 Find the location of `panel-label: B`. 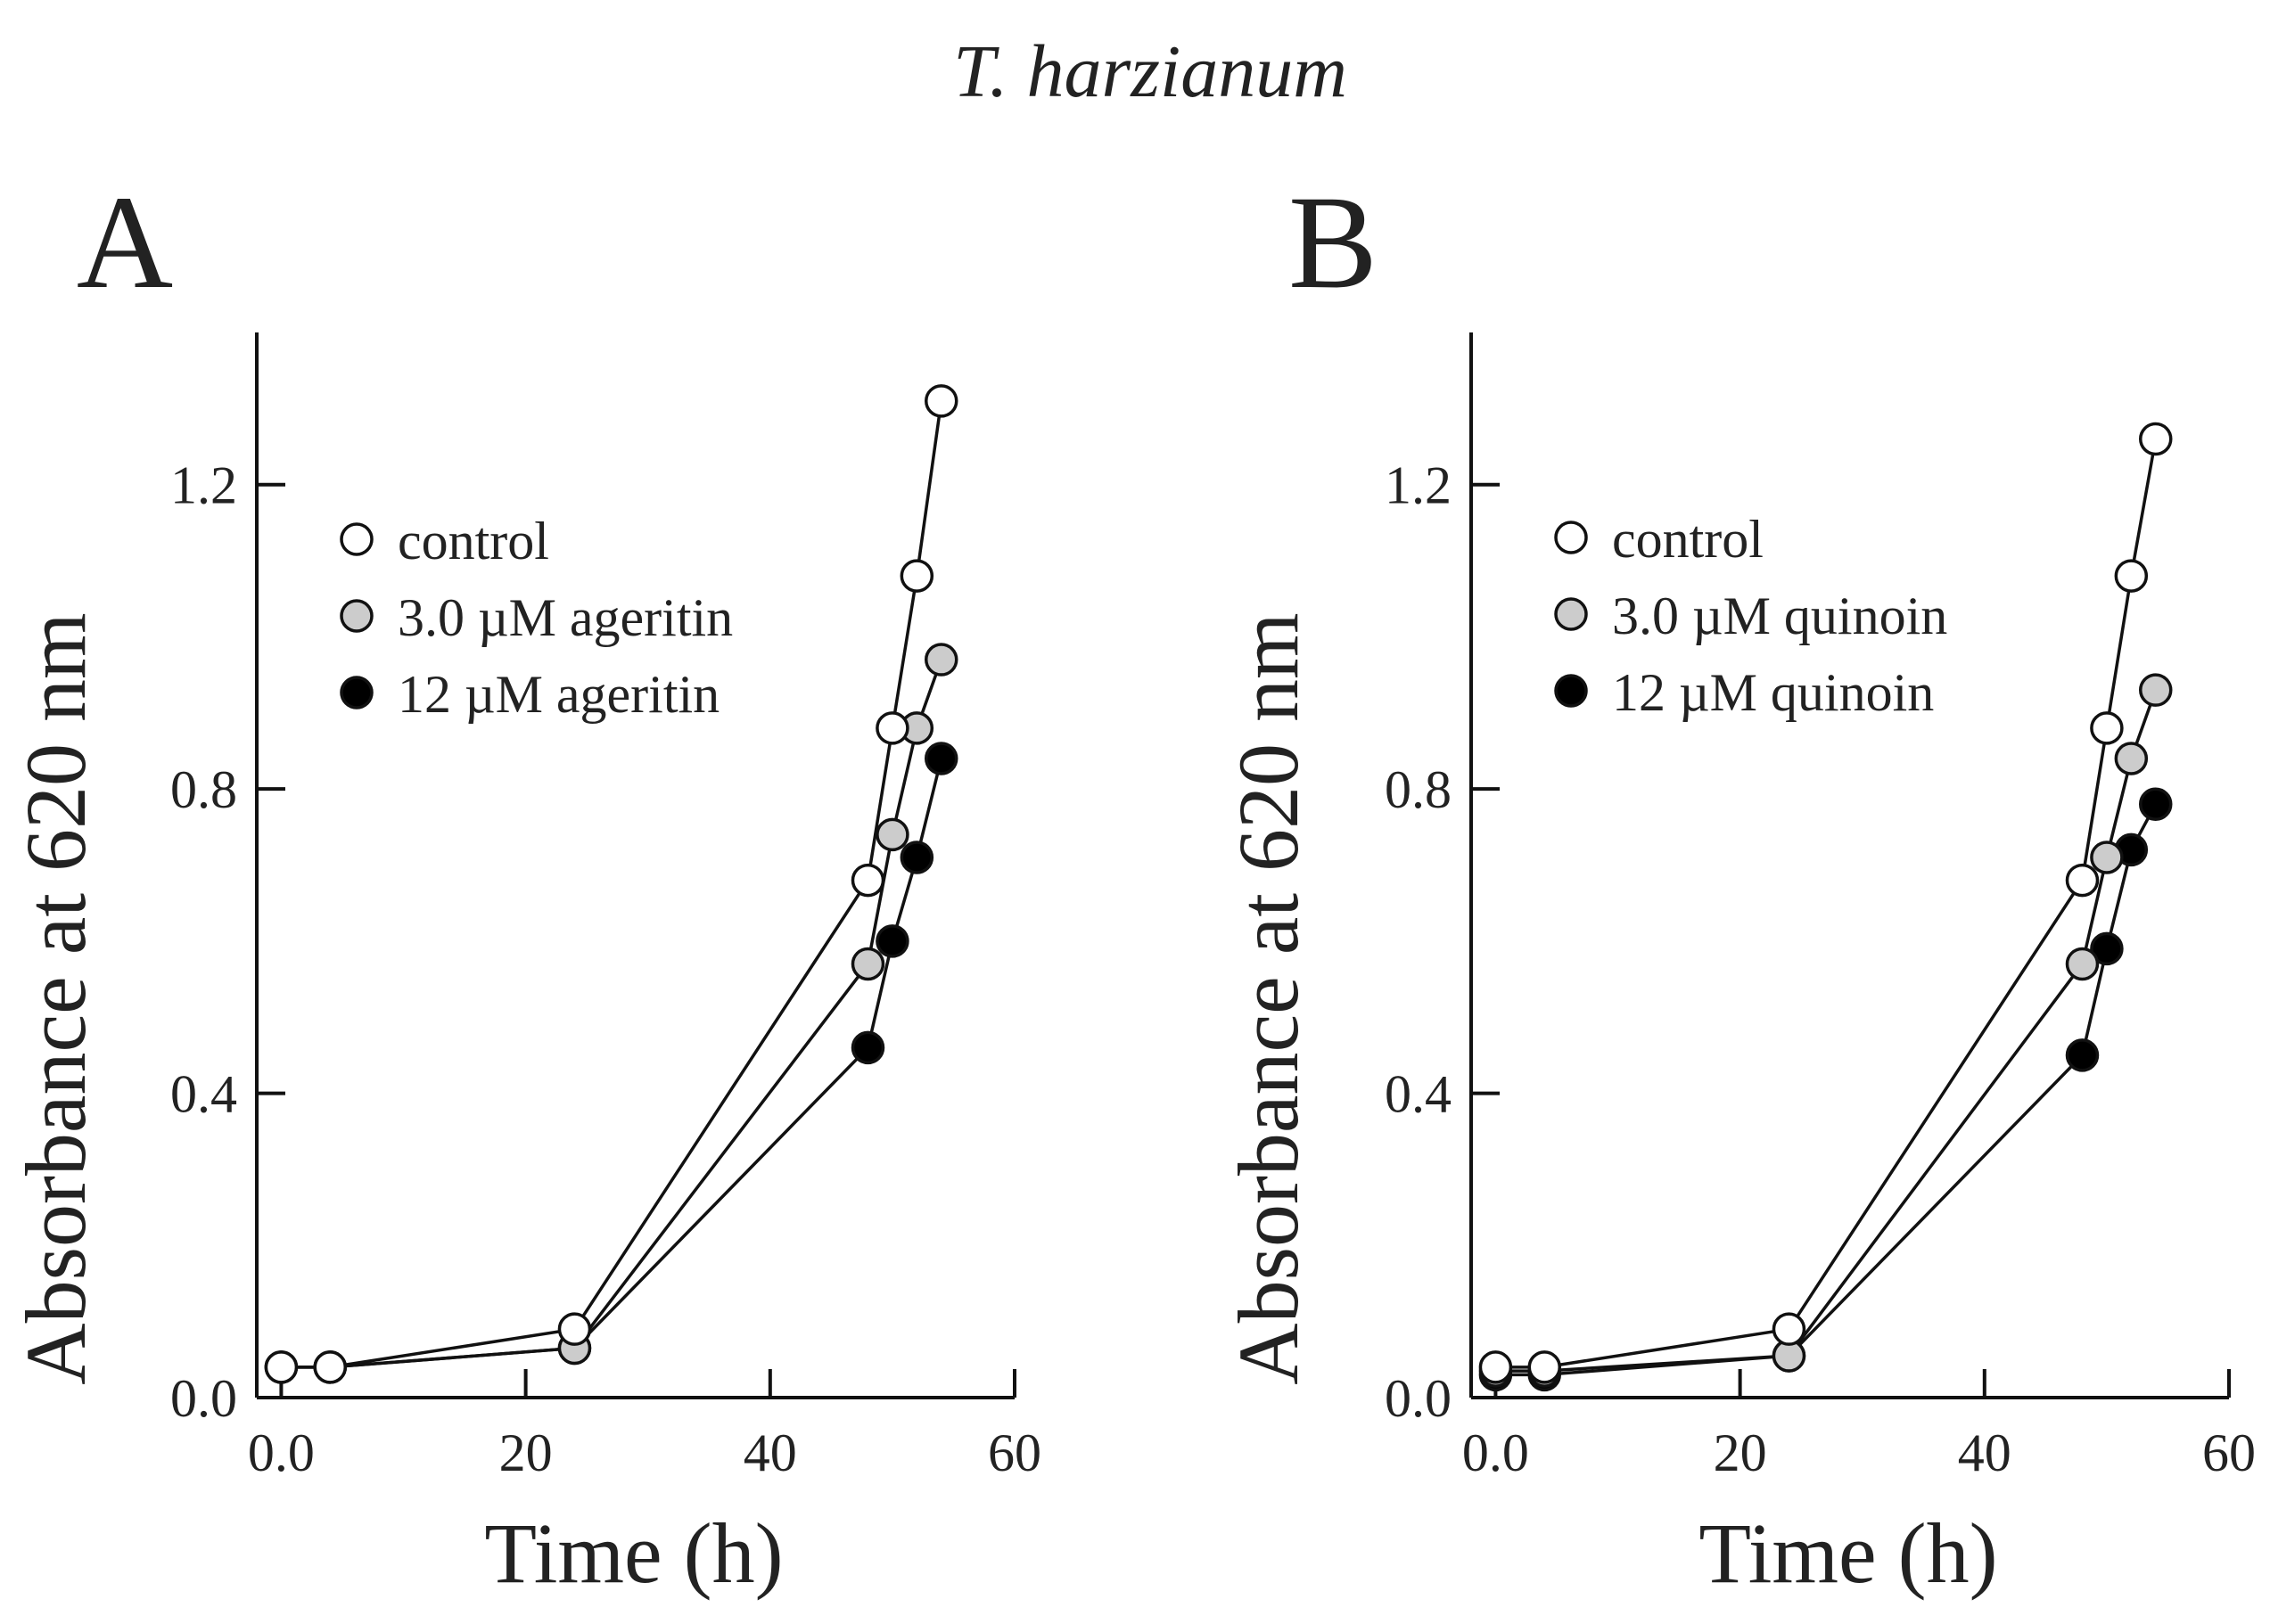

panel-label: B is located at coordinates (1333, 242).